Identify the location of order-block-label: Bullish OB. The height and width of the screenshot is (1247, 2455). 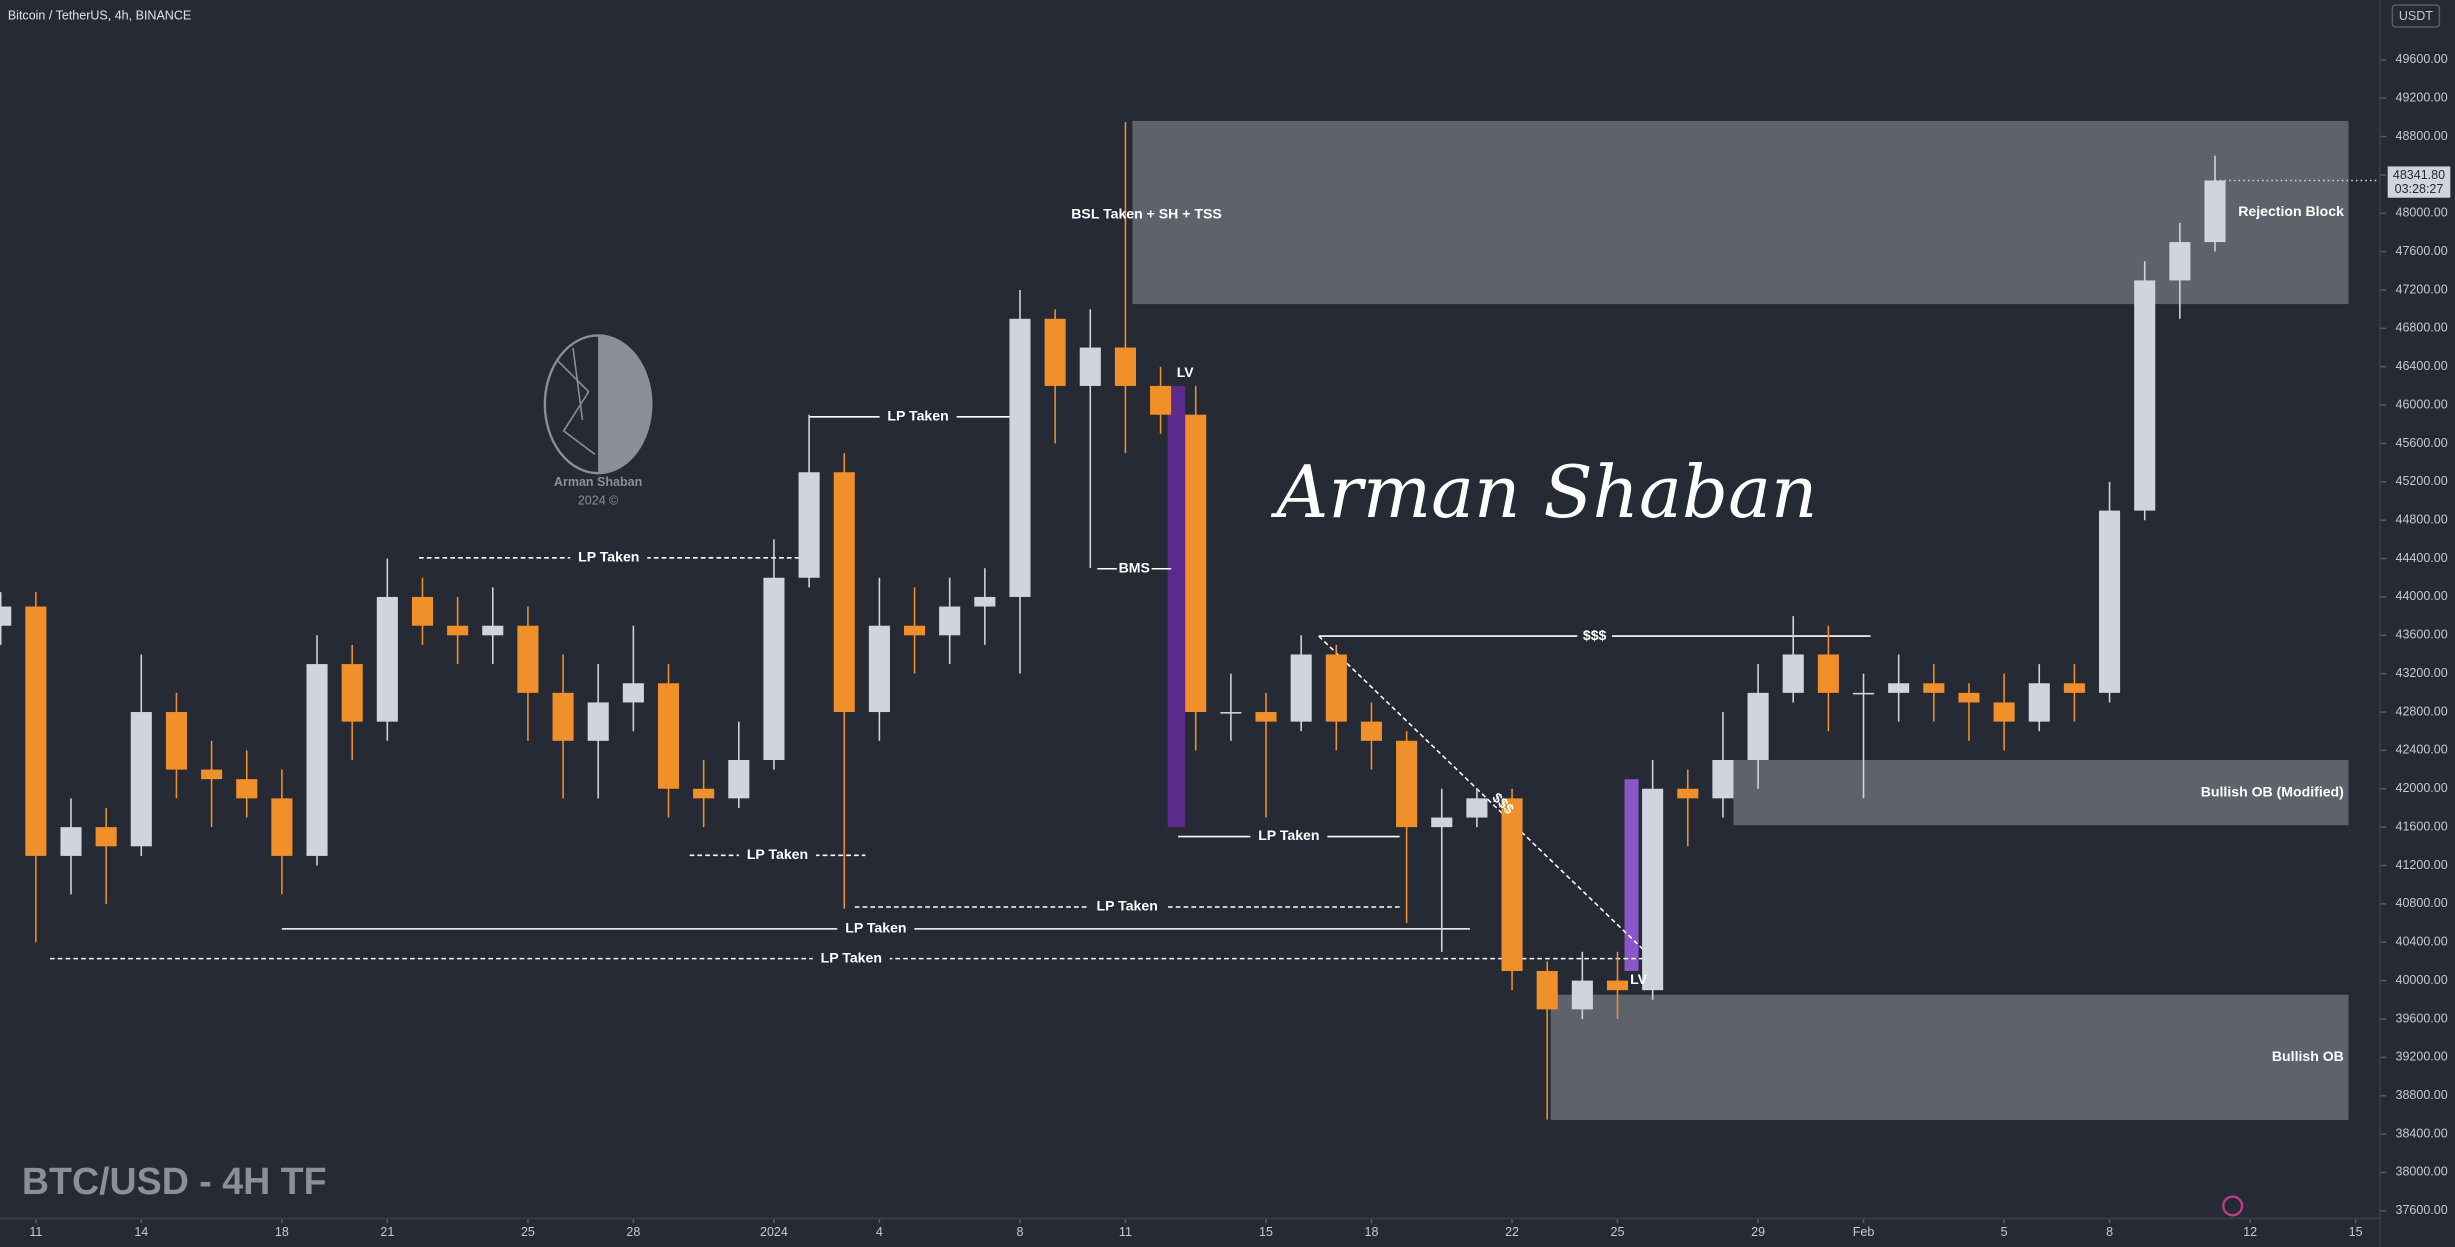
(2308, 1056).